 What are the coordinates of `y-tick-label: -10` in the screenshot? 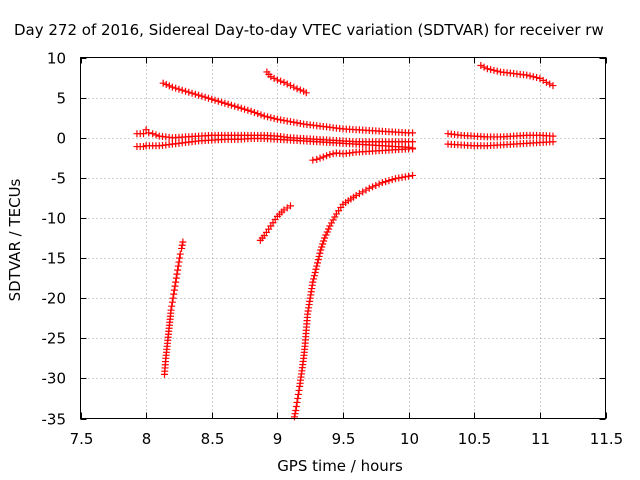 It's located at (54, 219).